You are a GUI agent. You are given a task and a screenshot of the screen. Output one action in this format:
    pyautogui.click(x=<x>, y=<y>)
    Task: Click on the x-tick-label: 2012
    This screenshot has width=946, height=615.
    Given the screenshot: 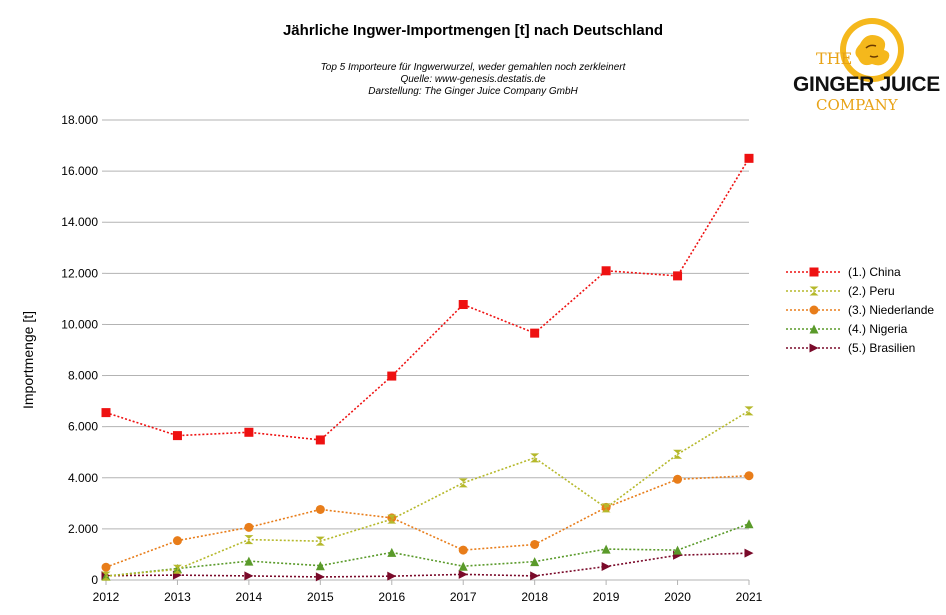 What is the action you would take?
    pyautogui.click(x=106, y=597)
    